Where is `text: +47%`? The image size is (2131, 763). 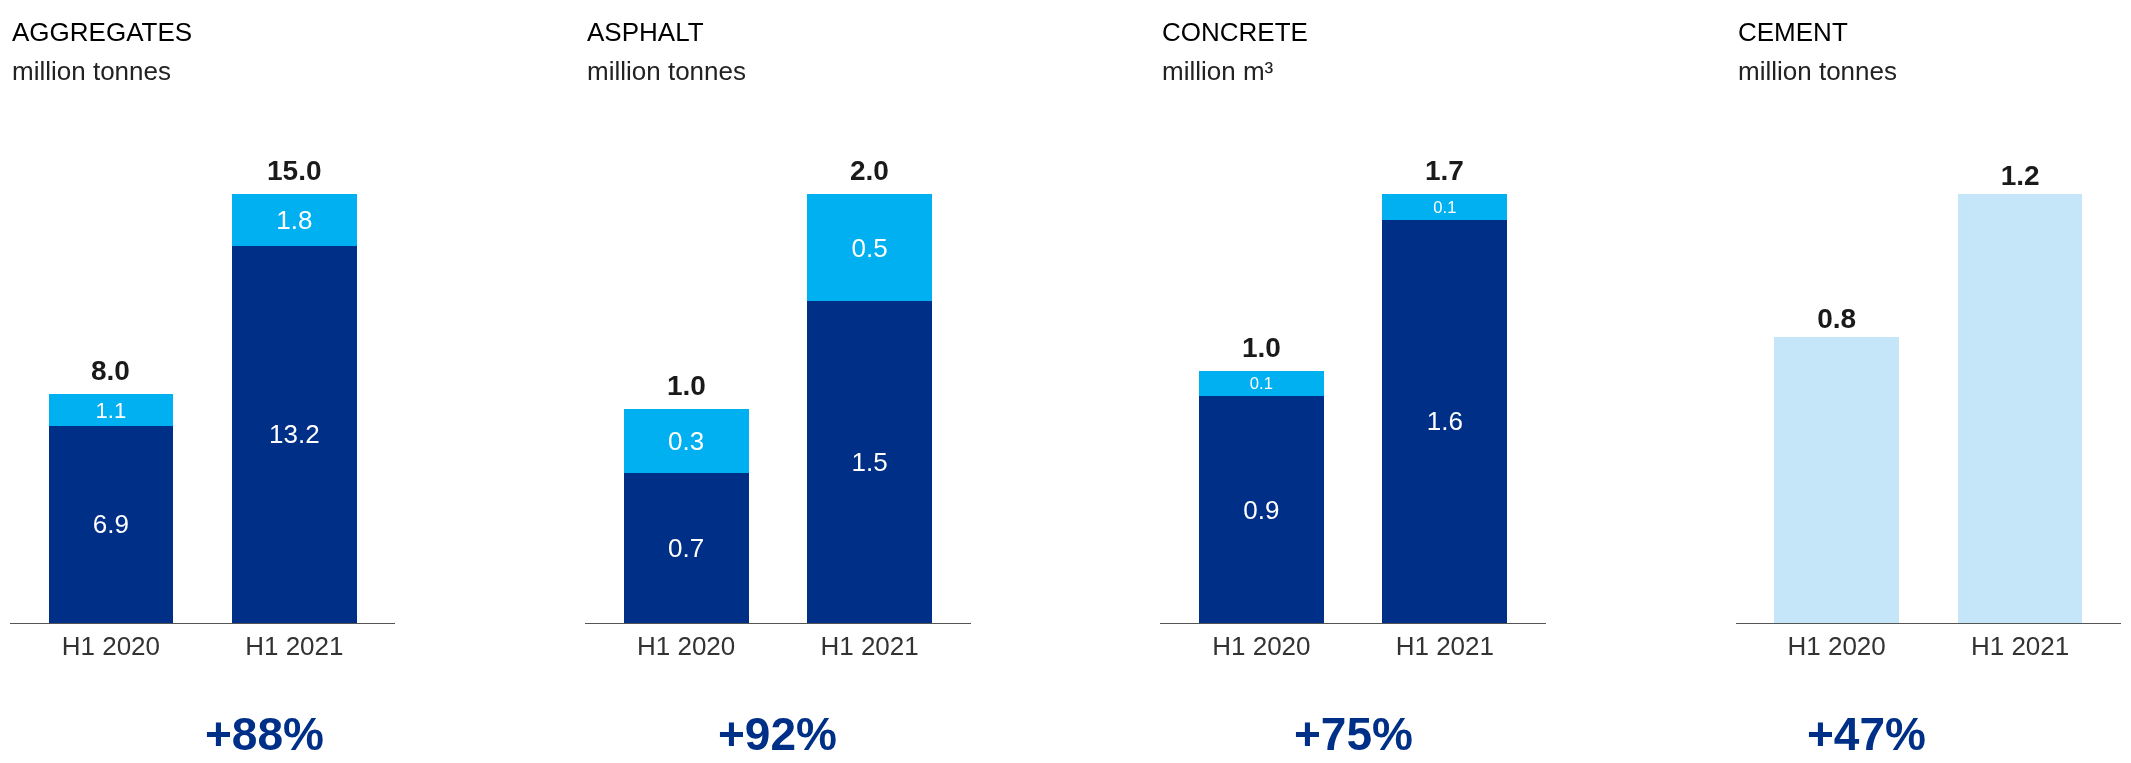
text: +47% is located at coordinates (1866, 734).